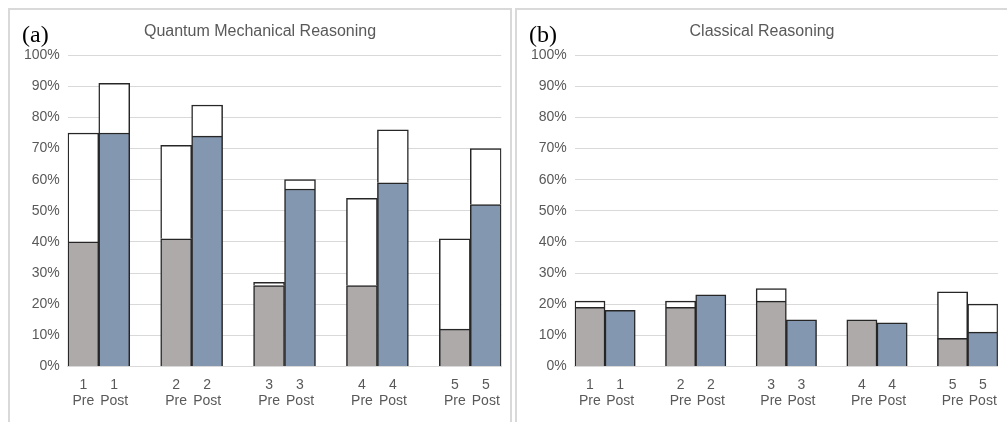  Describe the element at coordinates (260, 31) in the screenshot. I see `chart-title: Quantum Mechanical Reasoning` at that location.